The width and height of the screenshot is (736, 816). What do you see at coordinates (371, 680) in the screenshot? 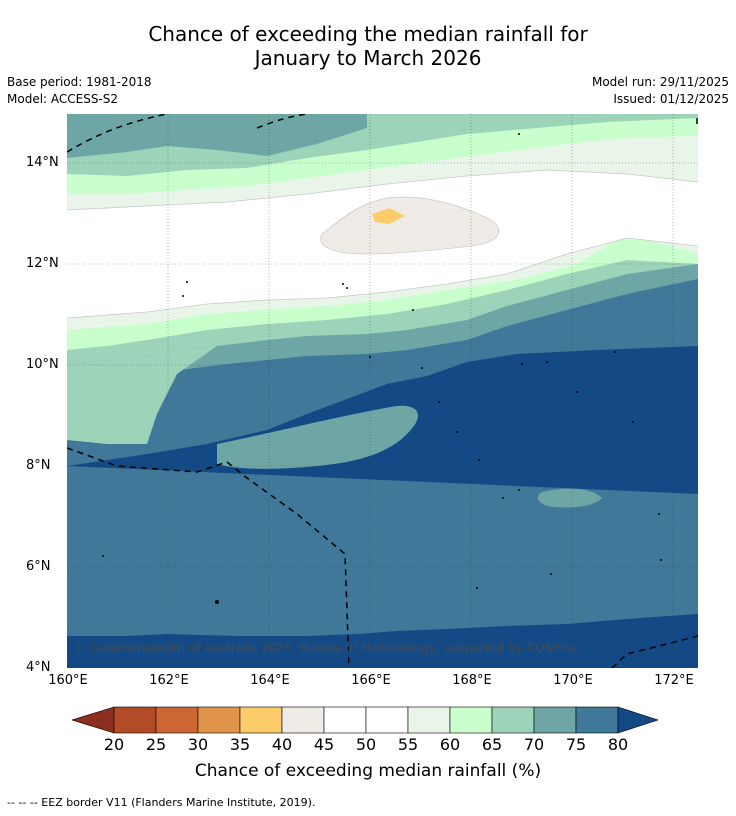
I see `lon-label-166e: 166°E` at bounding box center [371, 680].